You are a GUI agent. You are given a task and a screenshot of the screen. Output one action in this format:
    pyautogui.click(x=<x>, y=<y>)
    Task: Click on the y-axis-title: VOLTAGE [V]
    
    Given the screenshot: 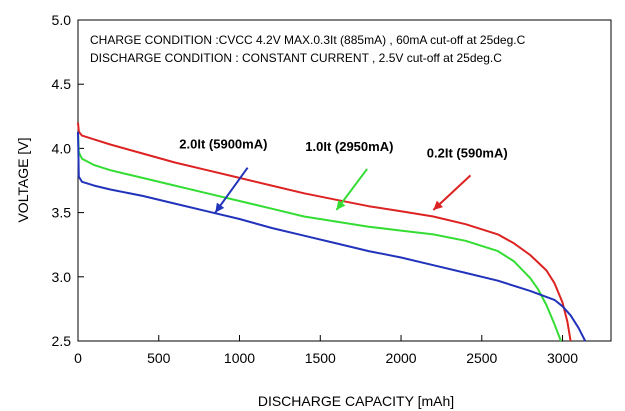 What is the action you would take?
    pyautogui.click(x=23, y=179)
    